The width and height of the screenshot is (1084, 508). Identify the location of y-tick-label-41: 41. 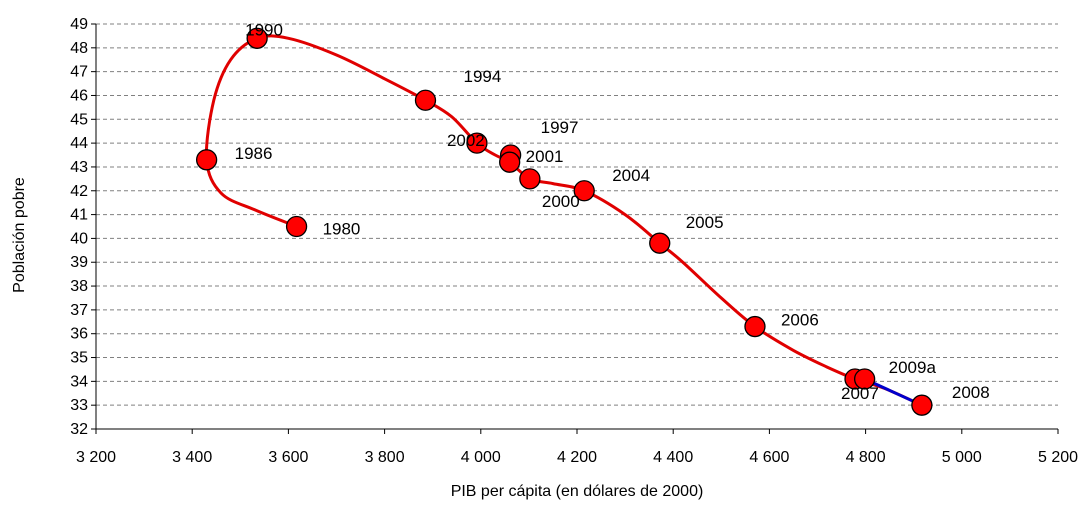
(79, 215).